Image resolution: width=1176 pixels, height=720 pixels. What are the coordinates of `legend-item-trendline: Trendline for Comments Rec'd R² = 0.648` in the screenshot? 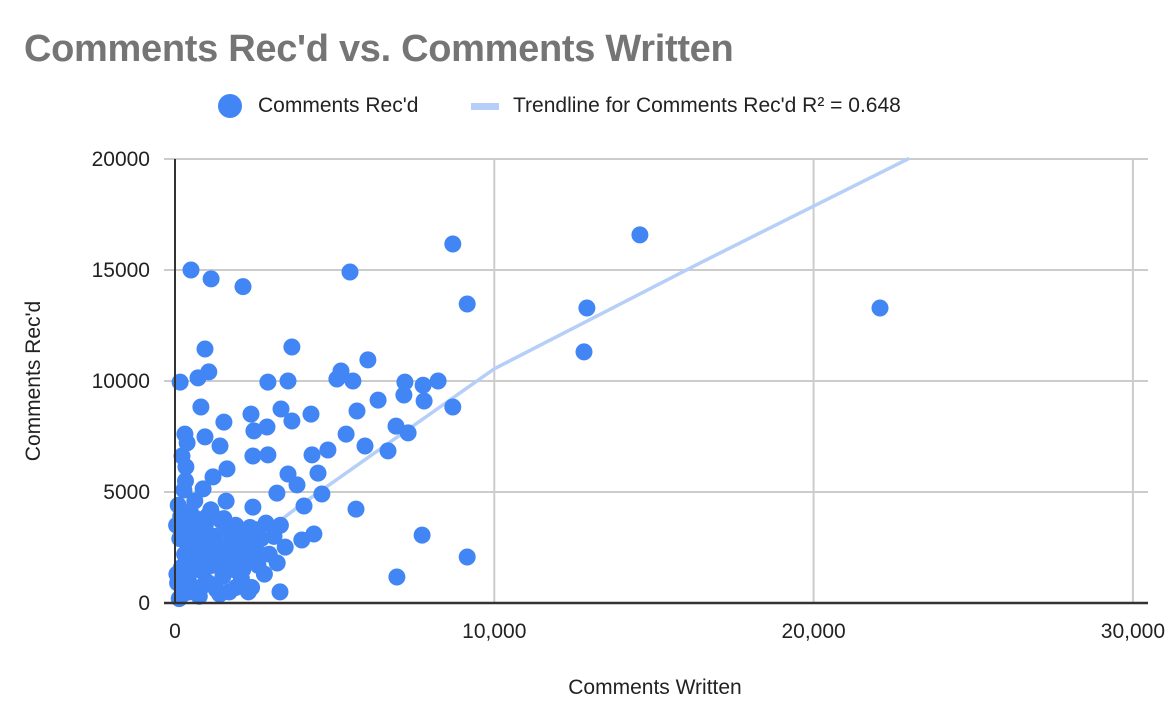 It's located at (686, 106).